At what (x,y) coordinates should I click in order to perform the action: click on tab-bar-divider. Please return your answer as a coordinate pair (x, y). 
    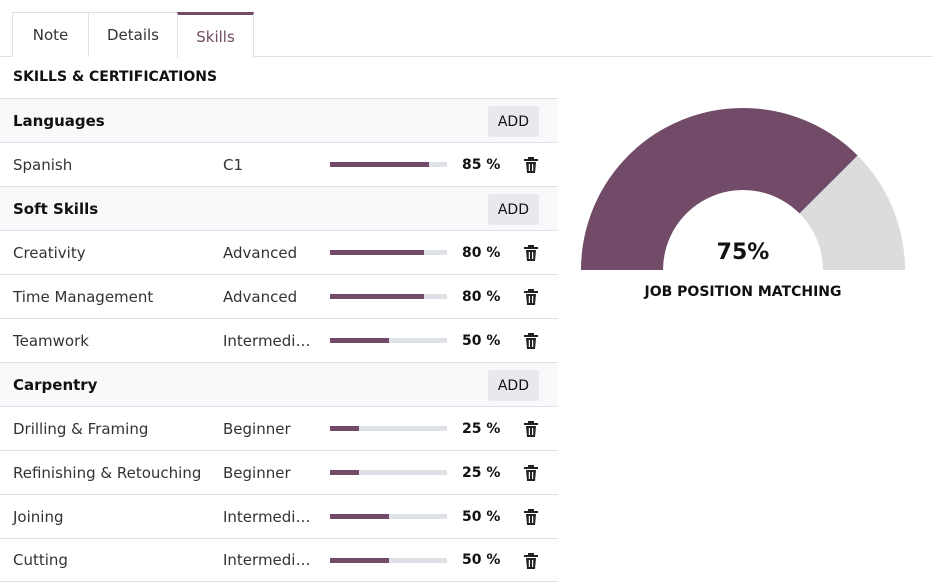
    Looking at the image, I should click on (466, 56).